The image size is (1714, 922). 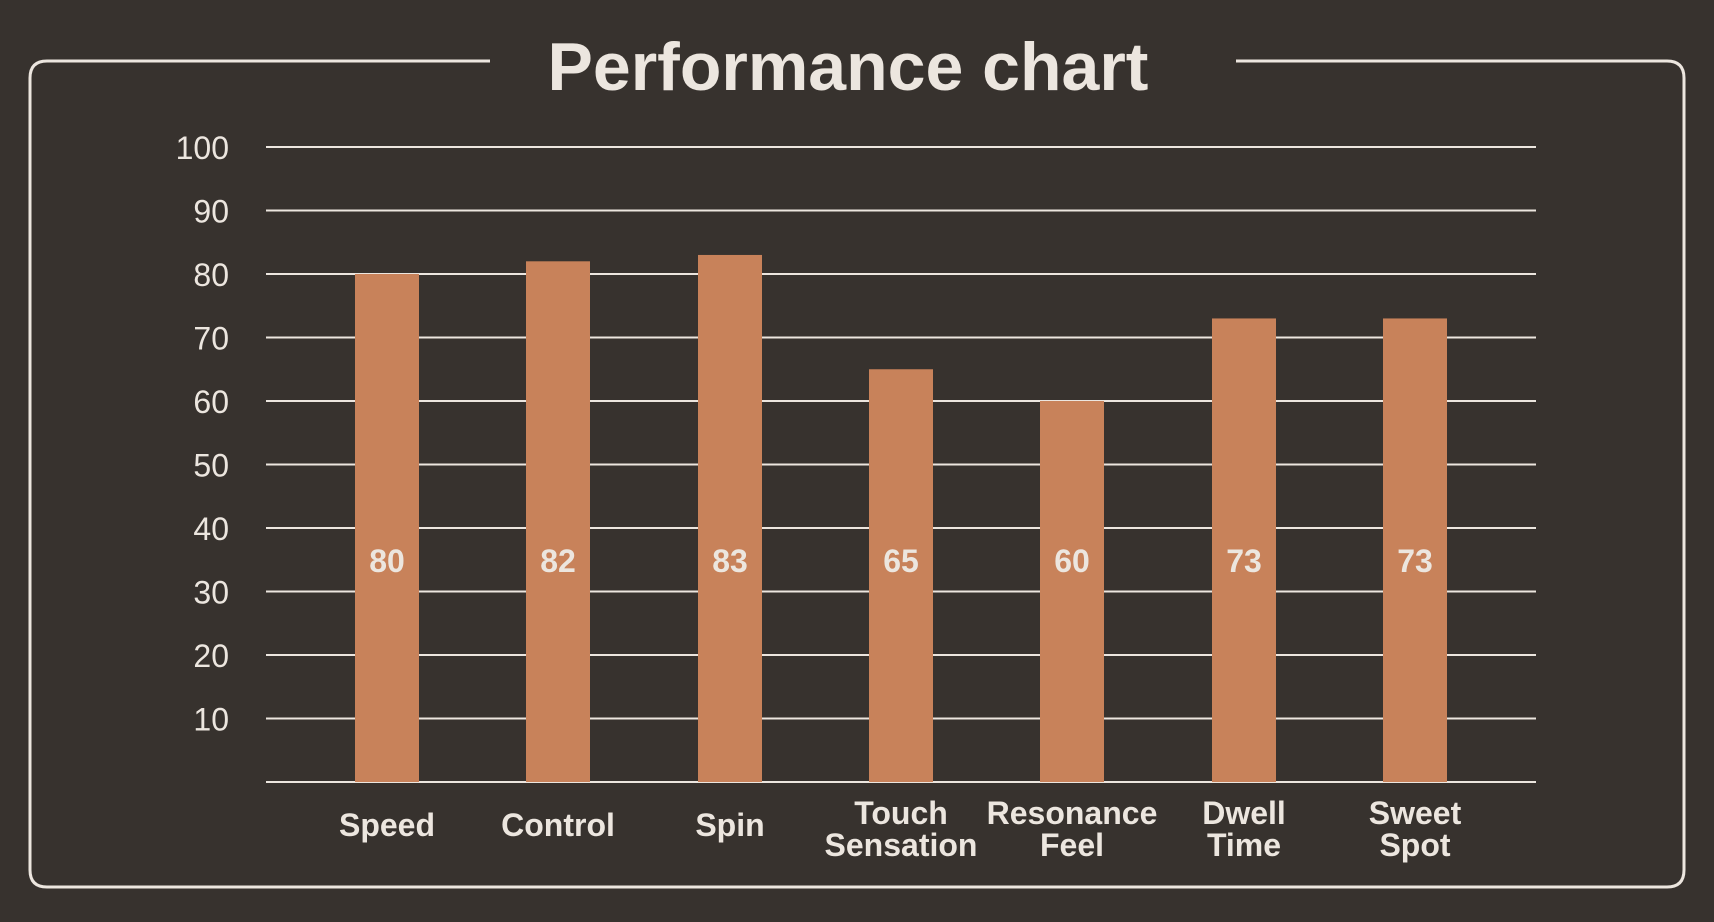 I want to click on x-category-label: Touch, so click(x=901, y=813).